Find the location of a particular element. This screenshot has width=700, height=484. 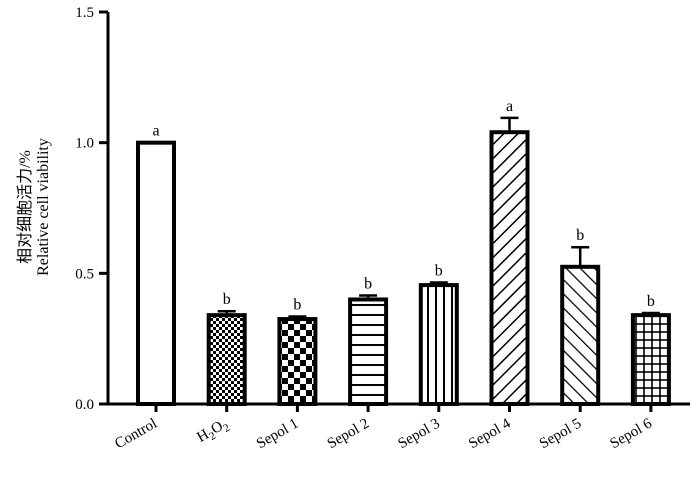

x-tick-label: Sepol 6 is located at coordinates (632, 433).